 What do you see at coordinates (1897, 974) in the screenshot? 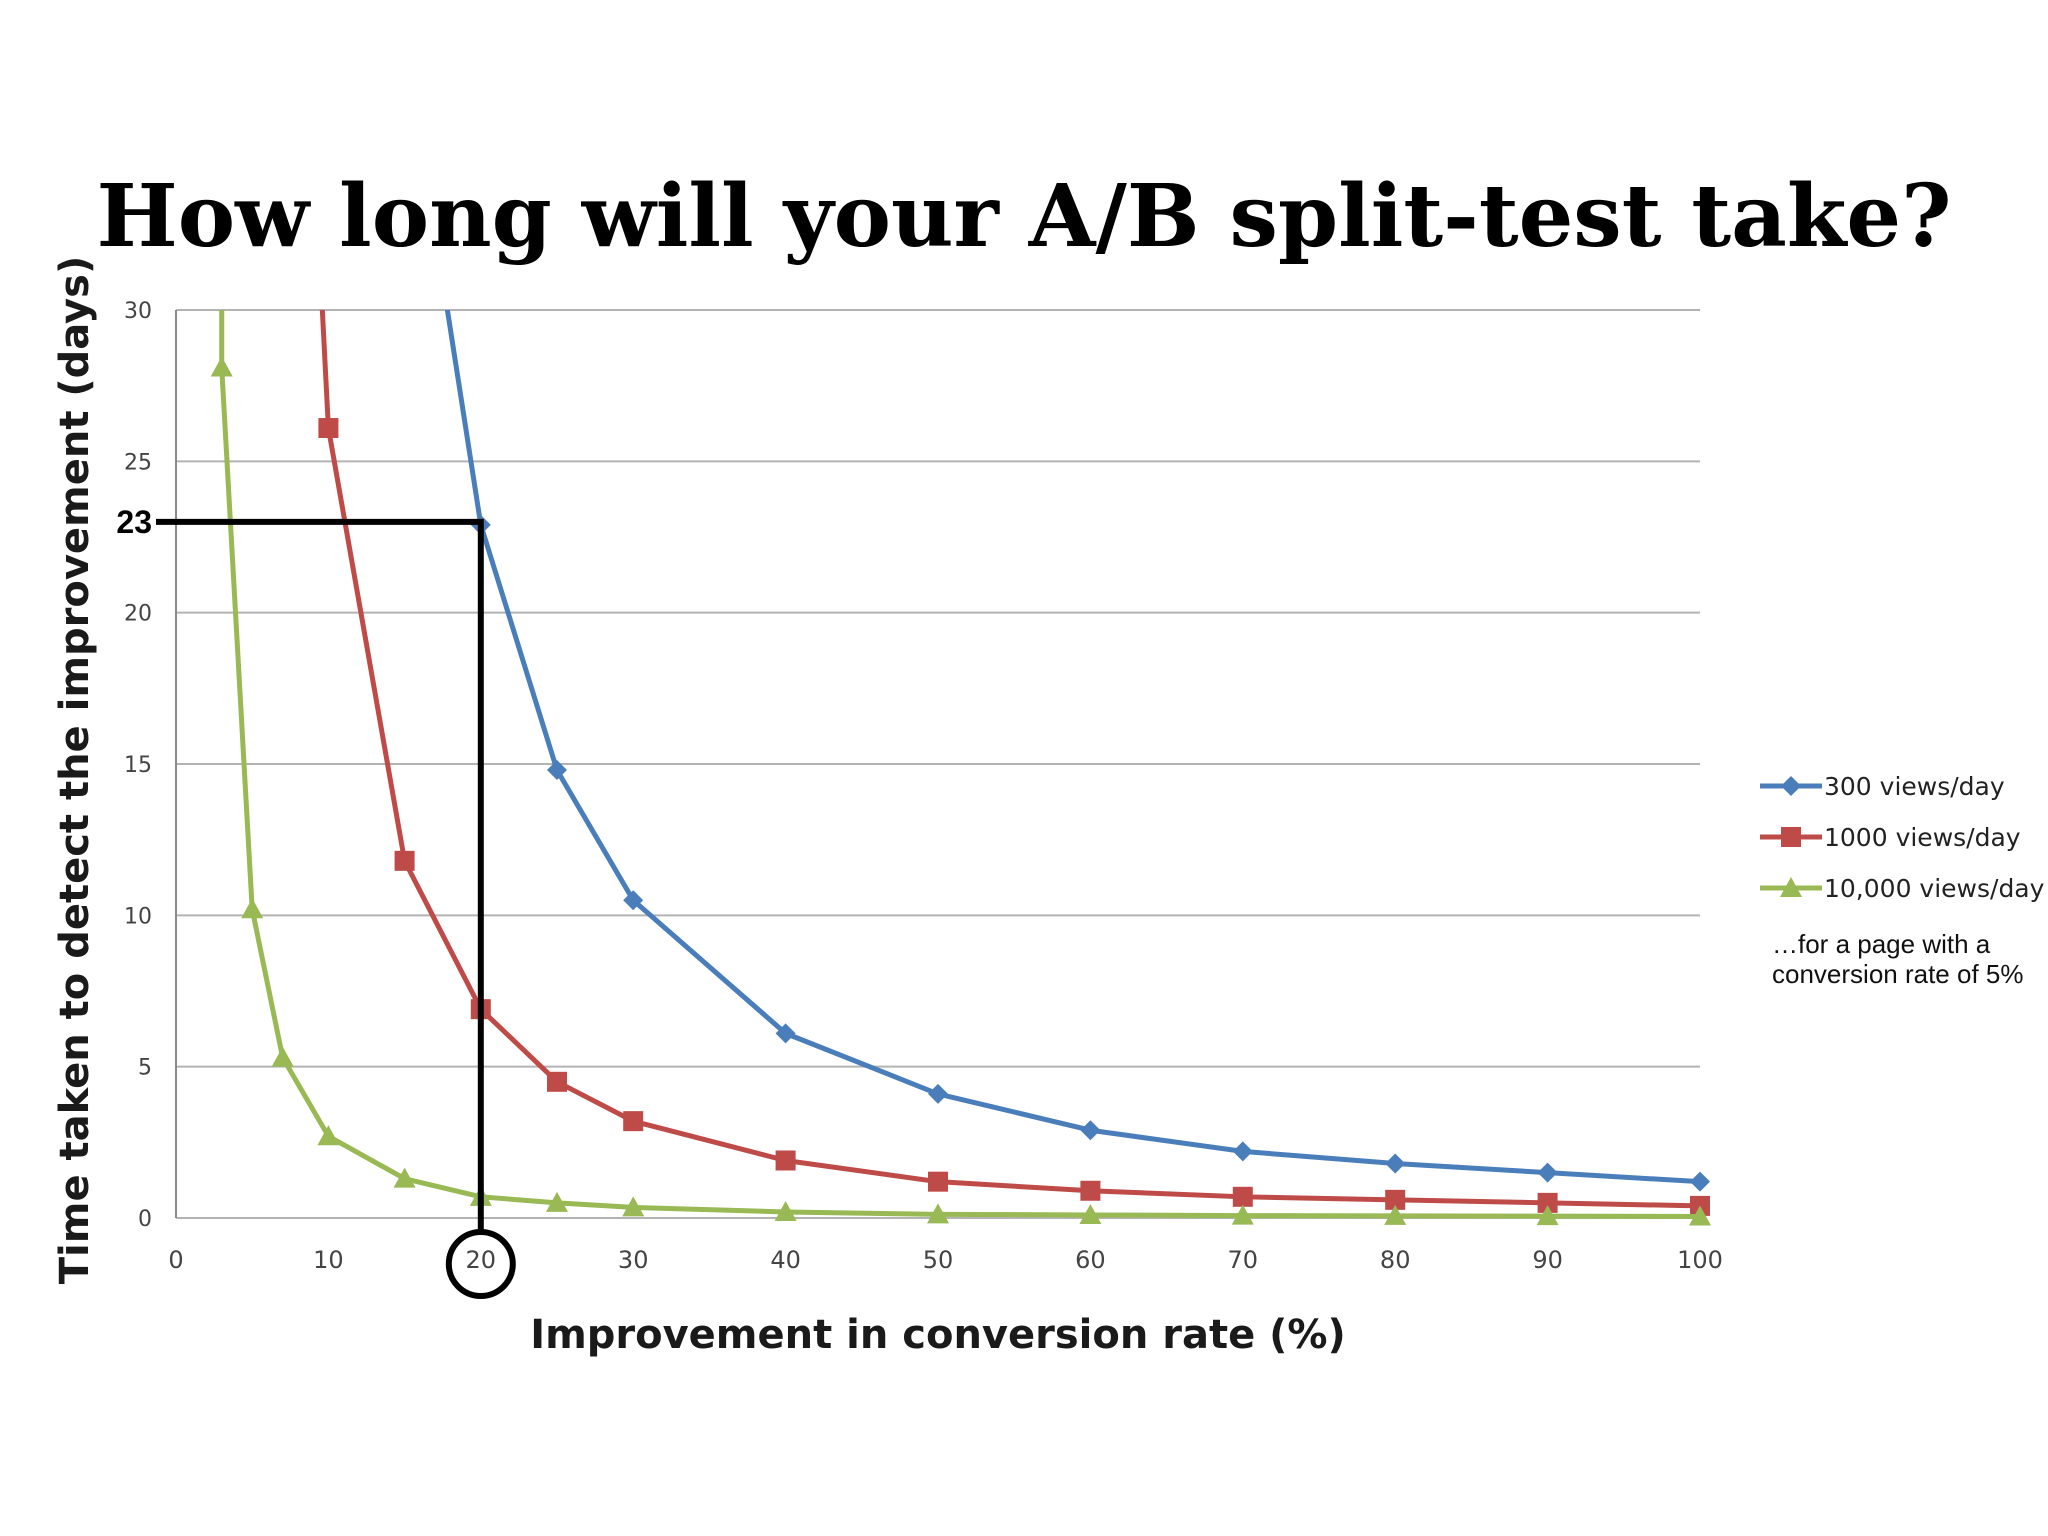
I see `footnote-line-2: conversion rate of 5%` at bounding box center [1897, 974].